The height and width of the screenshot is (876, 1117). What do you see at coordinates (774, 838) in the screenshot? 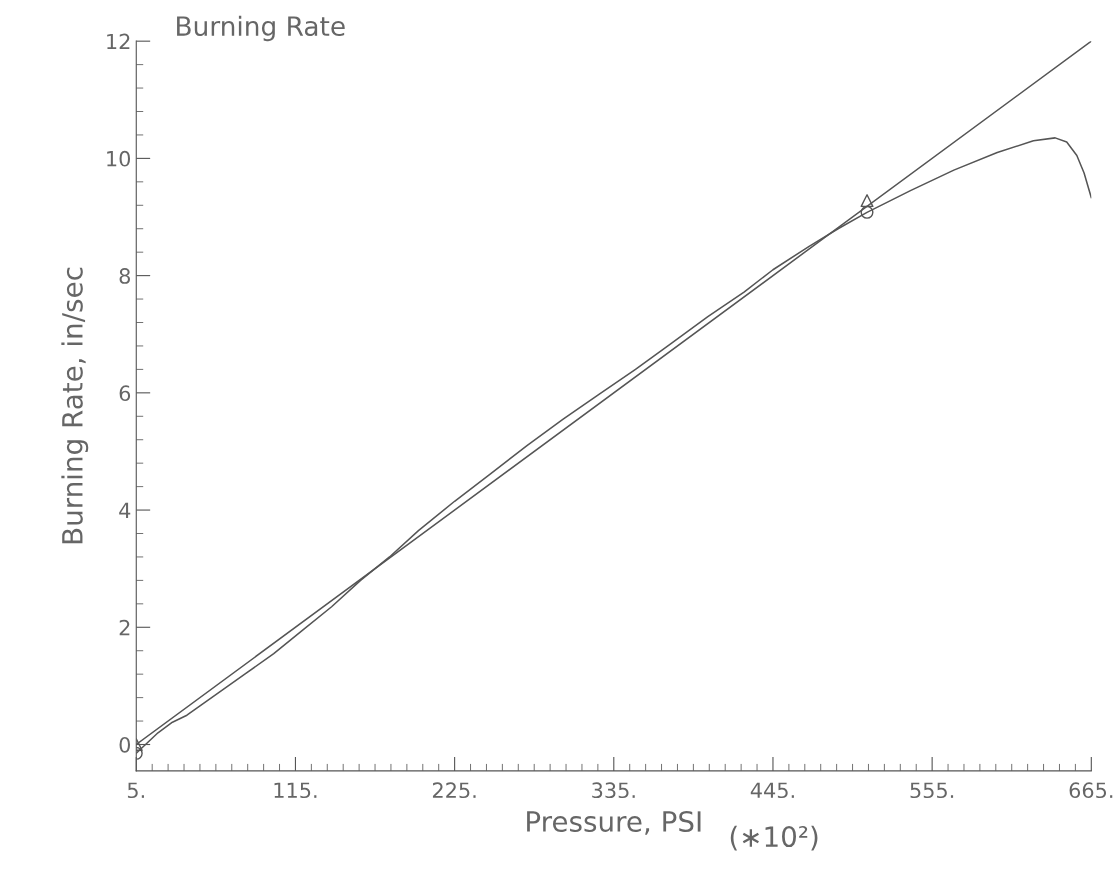
I see `text: (∗10²)` at bounding box center [774, 838].